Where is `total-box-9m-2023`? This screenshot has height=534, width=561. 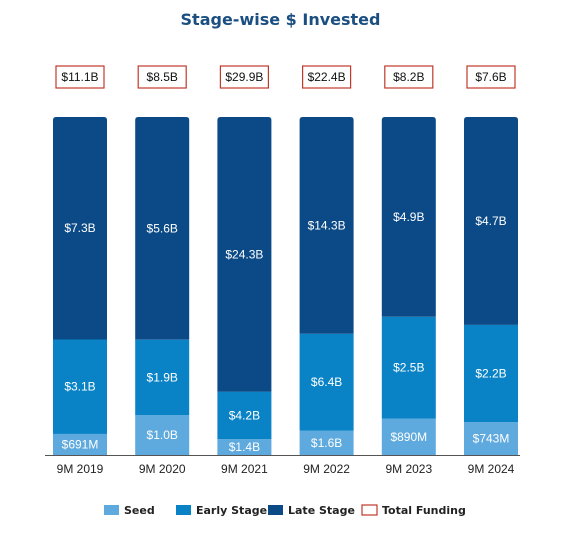
total-box-9m-2023 is located at coordinates (409, 77).